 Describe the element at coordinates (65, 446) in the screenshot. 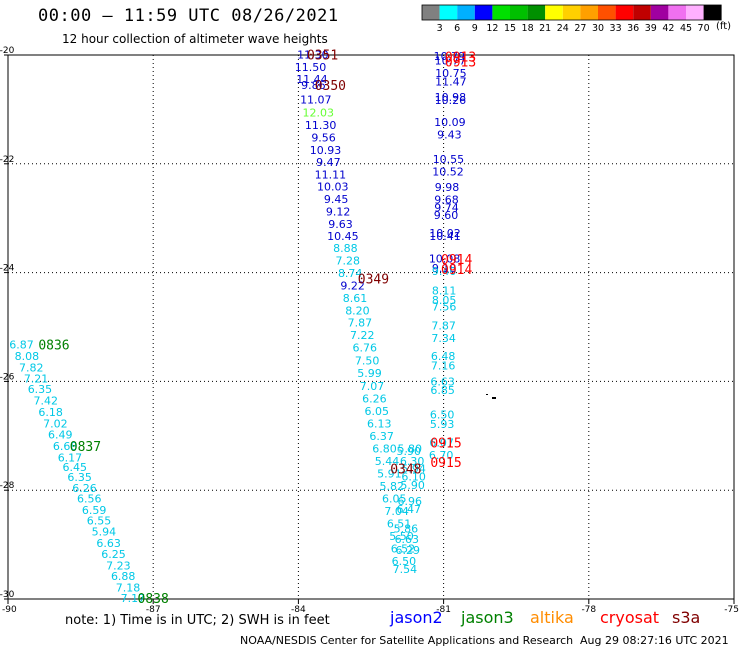

I see `wave-height-label: 6.68` at that location.